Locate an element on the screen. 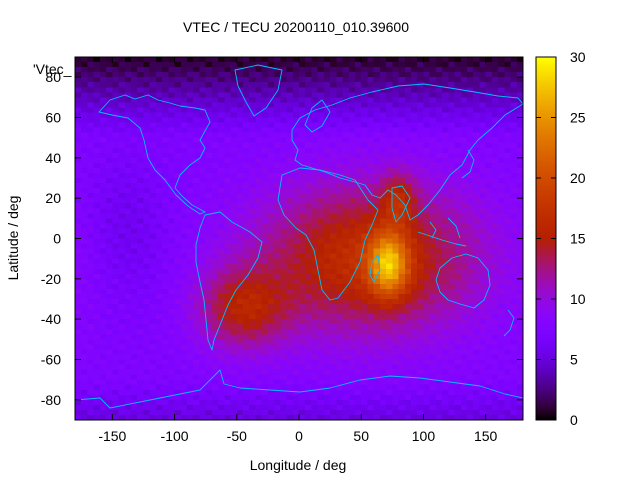 Image resolution: width=640 pixels, height=480 pixels. colorbar-tick-label: 15 is located at coordinates (578, 239).